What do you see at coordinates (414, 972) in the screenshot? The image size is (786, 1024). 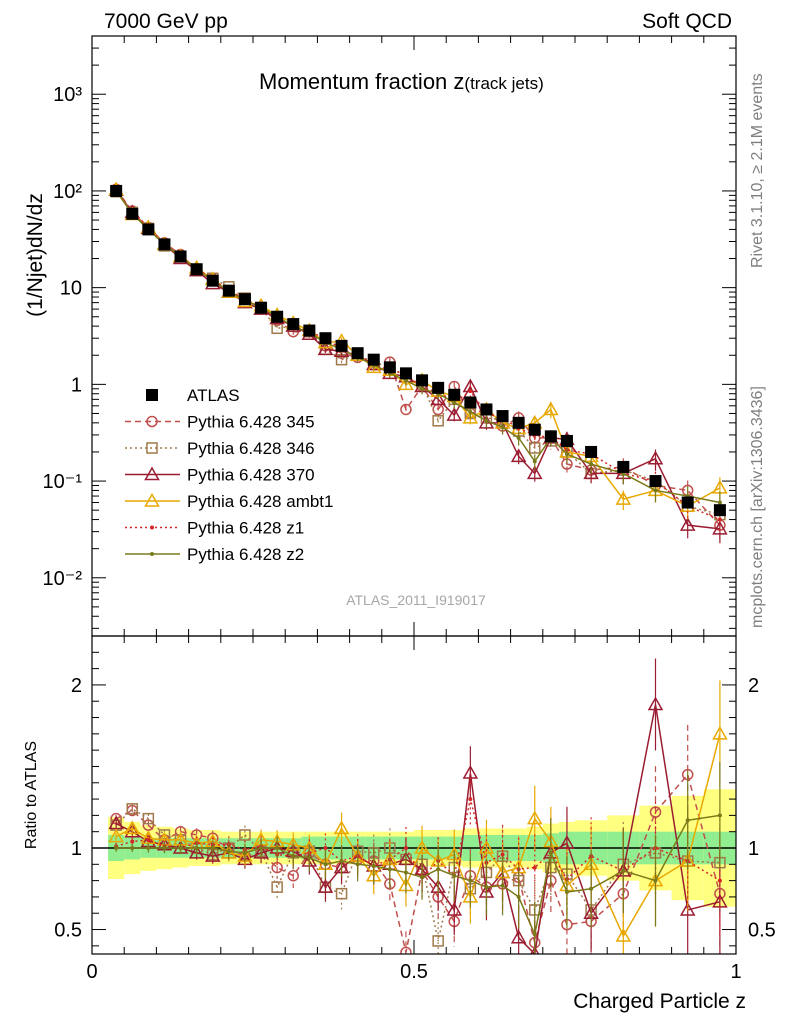 I see `ratio-x-tick-label: 0.5` at bounding box center [414, 972].